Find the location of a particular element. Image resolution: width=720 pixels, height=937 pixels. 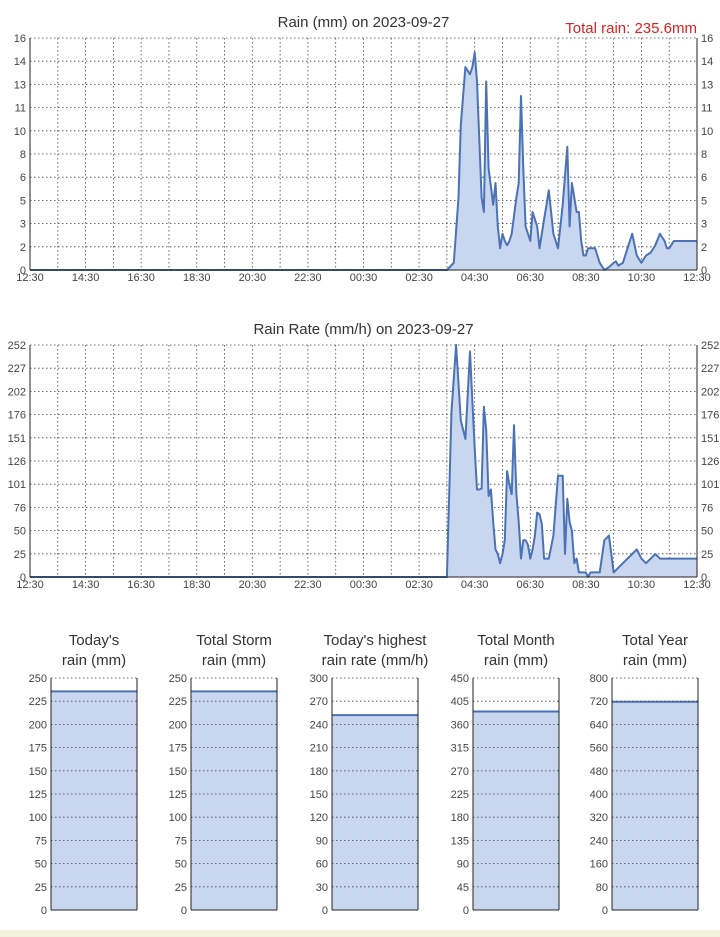

y-tick-label-left: 16 is located at coordinates (20, 39).